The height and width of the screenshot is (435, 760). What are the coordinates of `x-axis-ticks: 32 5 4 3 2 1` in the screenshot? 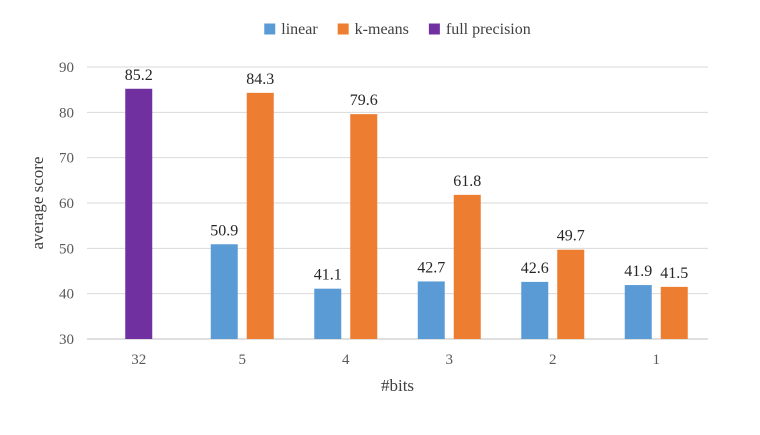 It's located at (395, 360).